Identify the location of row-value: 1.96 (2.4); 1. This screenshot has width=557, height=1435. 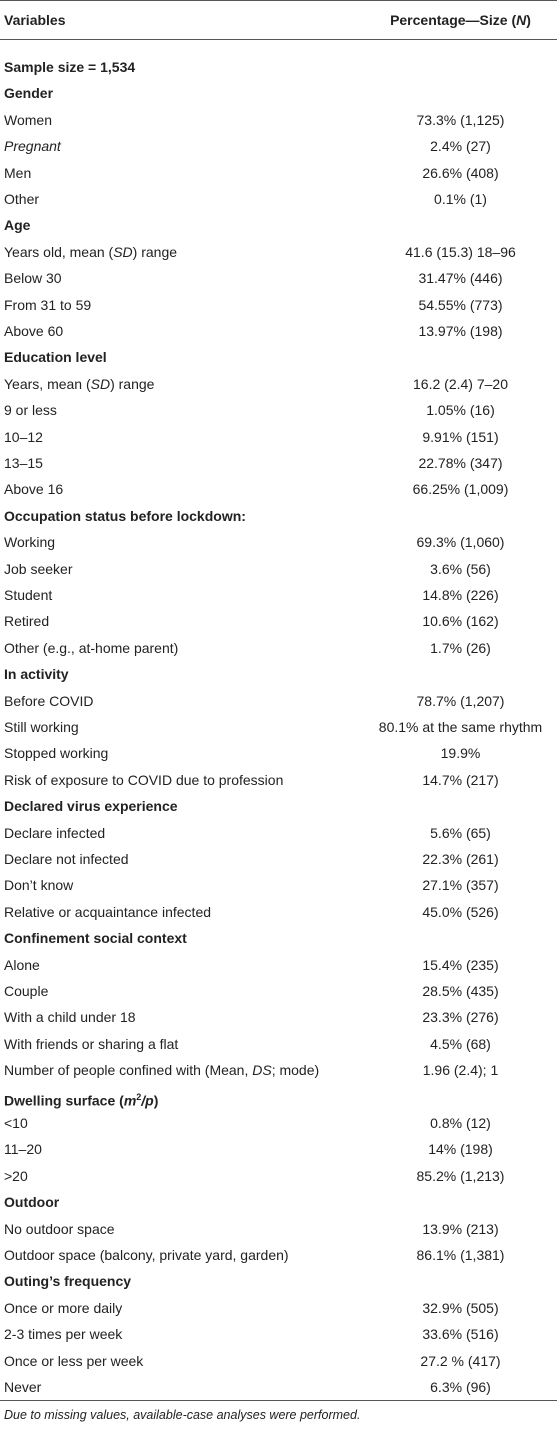
(460, 1070).